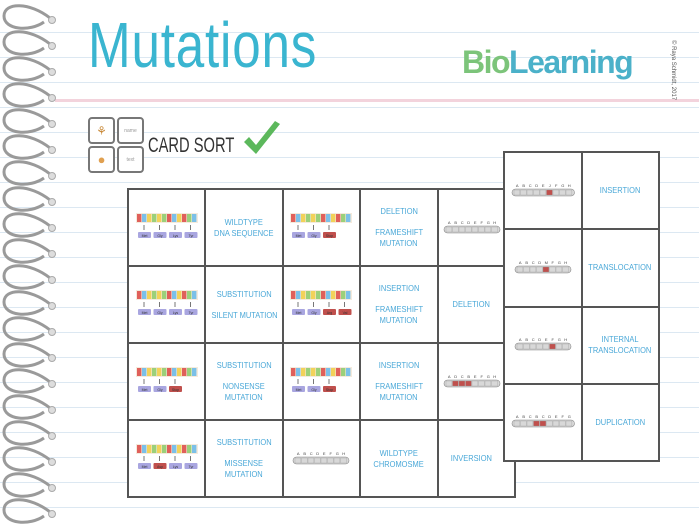  I want to click on gene-letter: H, so click(344, 453).